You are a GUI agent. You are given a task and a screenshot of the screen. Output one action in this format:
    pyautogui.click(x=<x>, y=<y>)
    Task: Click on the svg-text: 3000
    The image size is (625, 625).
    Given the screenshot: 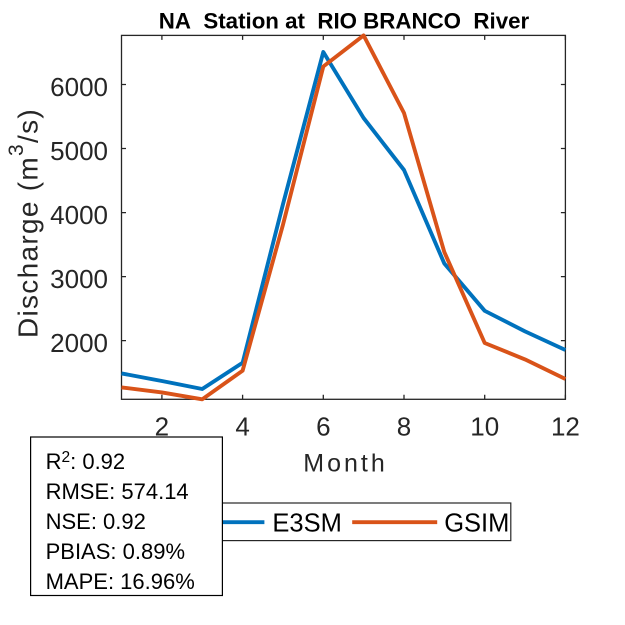 What is the action you would take?
    pyautogui.click(x=79, y=279)
    